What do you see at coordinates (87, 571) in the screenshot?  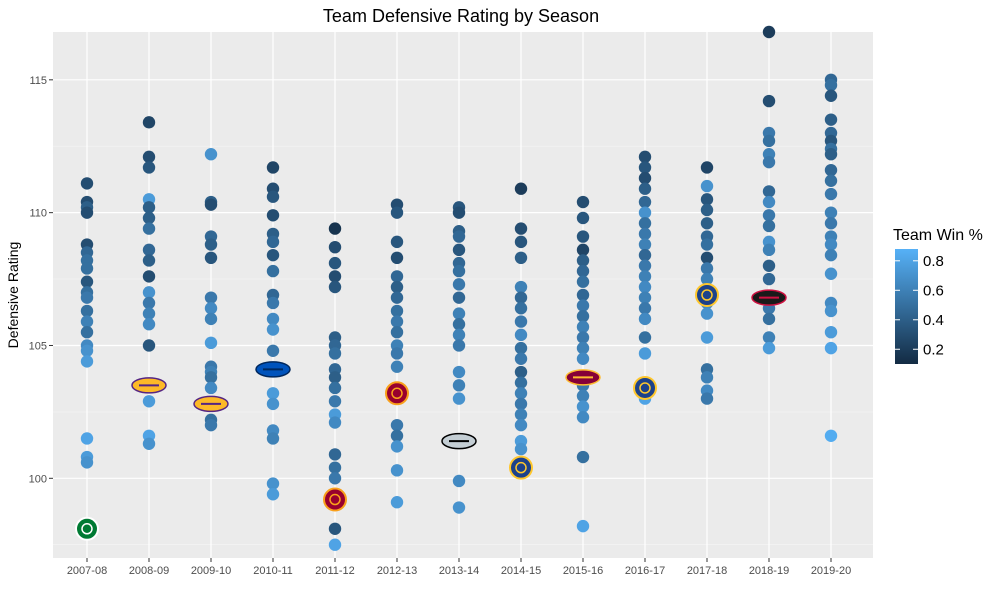 I see `x-tick-label: 2007-08` at bounding box center [87, 571].